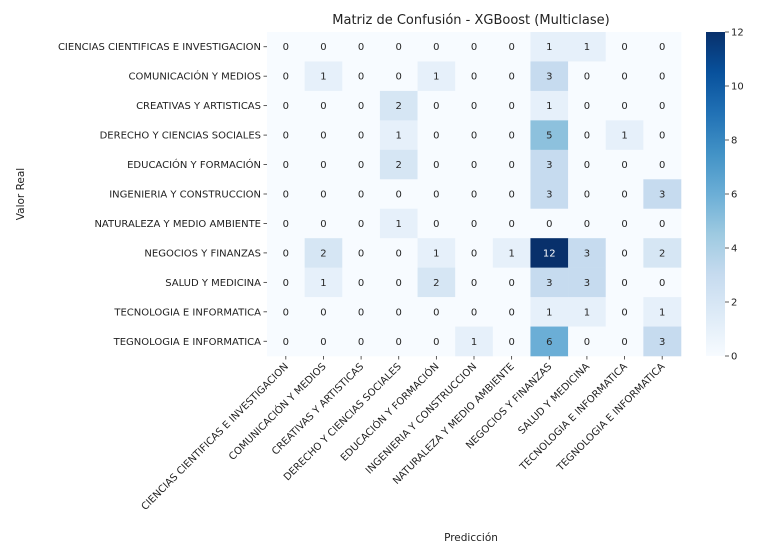 The image size is (777, 557). I want to click on row-tick-label: EDUCACIÓN Y FORMACIÓN, so click(194, 164).